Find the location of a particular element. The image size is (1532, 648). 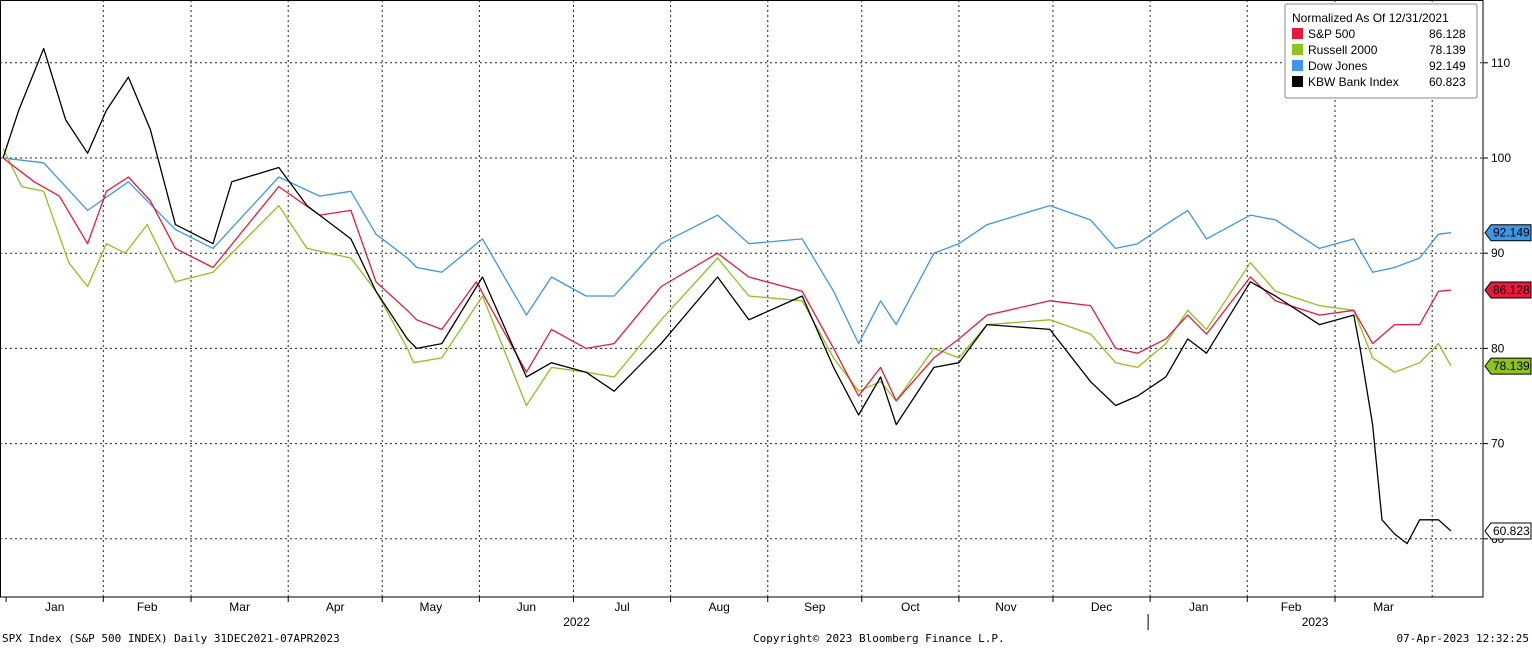

x-tick-label: Nov is located at coordinates (1005, 607).